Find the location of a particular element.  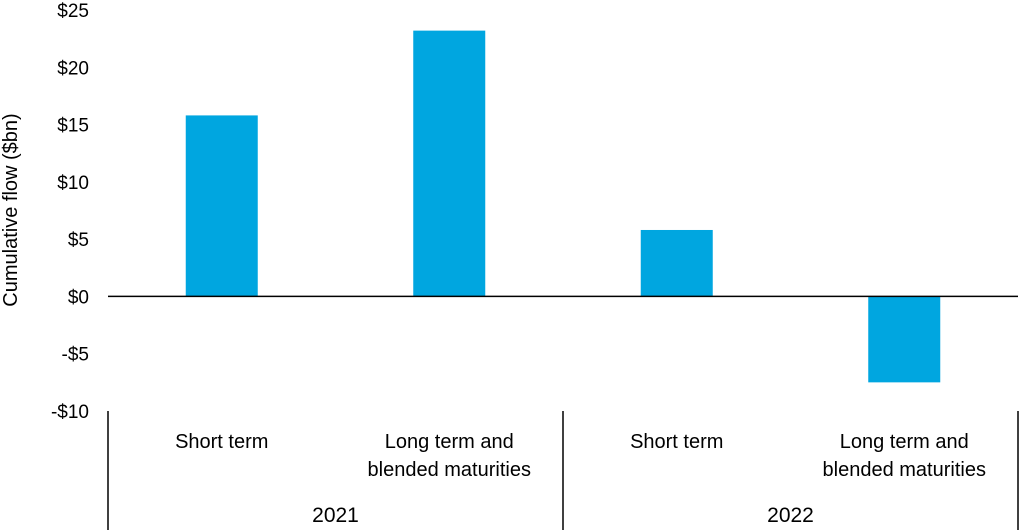

y-tick-label: $0 is located at coordinates (78, 297).